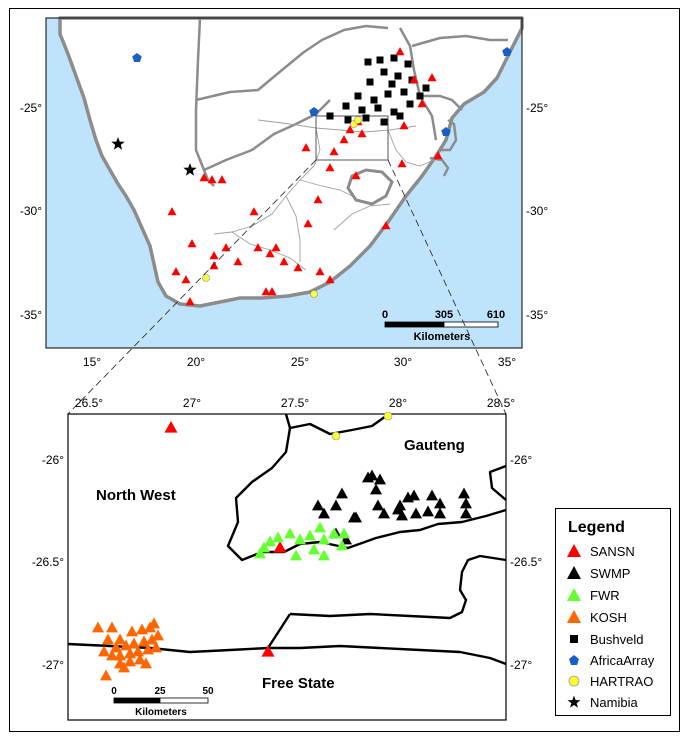 The width and height of the screenshot is (690, 742). Describe the element at coordinates (612, 551) in the screenshot. I see `legend-label: SANSN` at that location.